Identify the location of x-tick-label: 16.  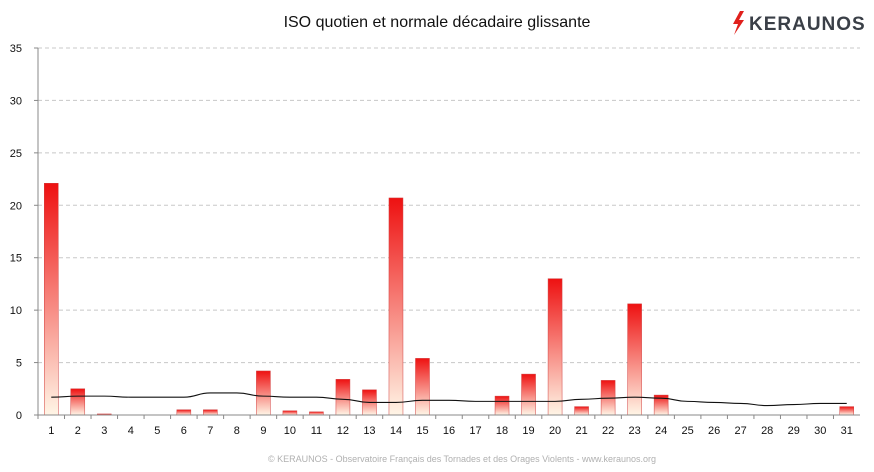
(449, 431).